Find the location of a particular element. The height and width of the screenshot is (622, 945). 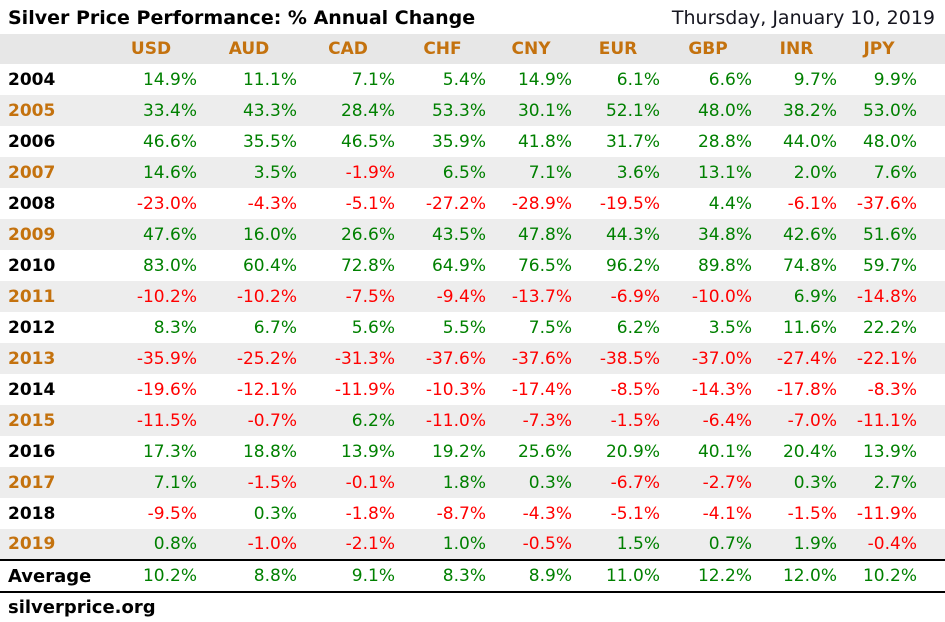

value-cell: 2.7% is located at coordinates (895, 482).